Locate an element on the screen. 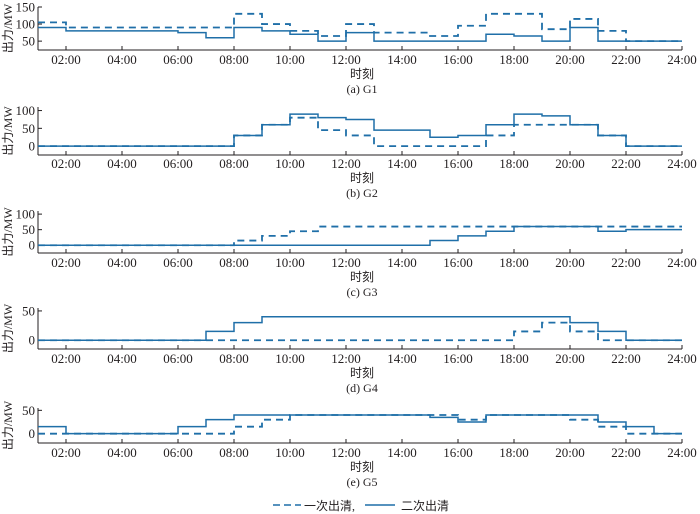  legend-solid-swatch is located at coordinates (380, 505).